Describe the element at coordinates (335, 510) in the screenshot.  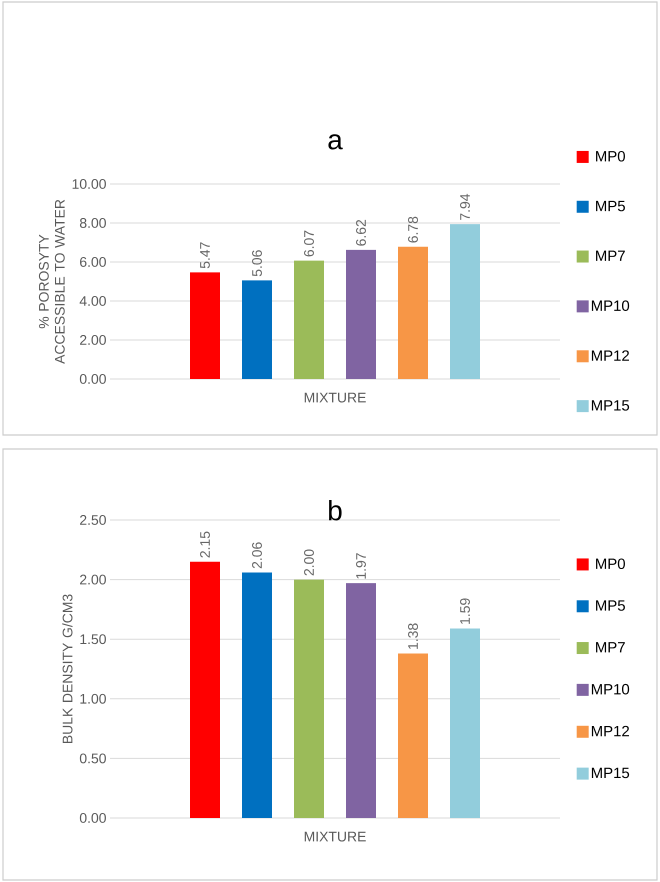
I see `chart-title: b` at that location.